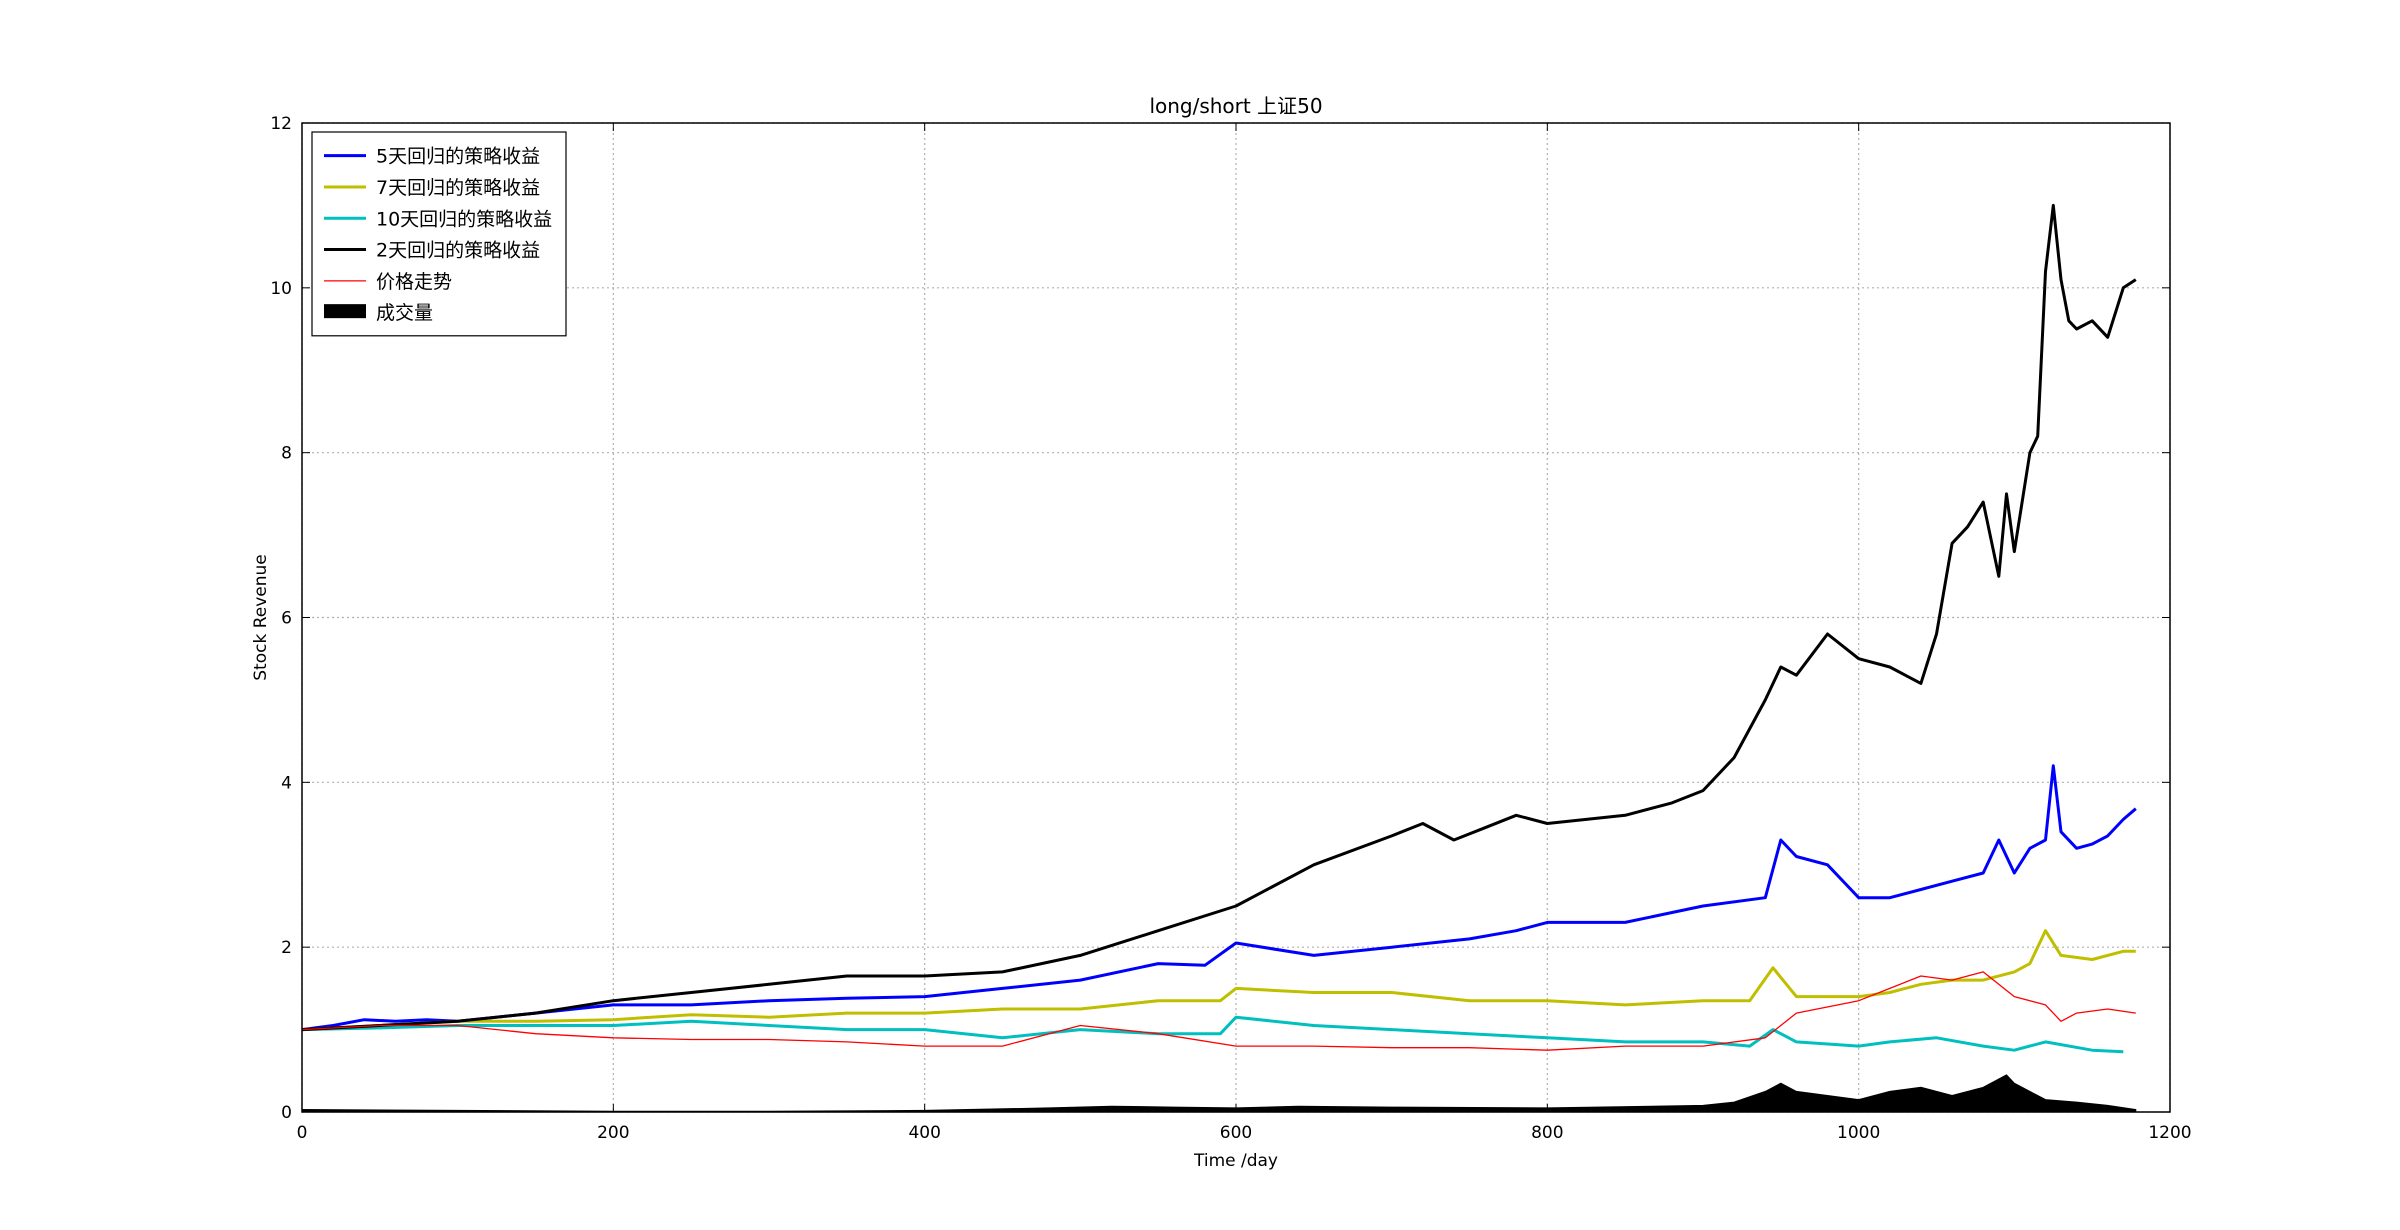 The height and width of the screenshot is (1230, 2400). What do you see at coordinates (1235, 1161) in the screenshot?
I see `x-axis-label: Time /day` at bounding box center [1235, 1161].